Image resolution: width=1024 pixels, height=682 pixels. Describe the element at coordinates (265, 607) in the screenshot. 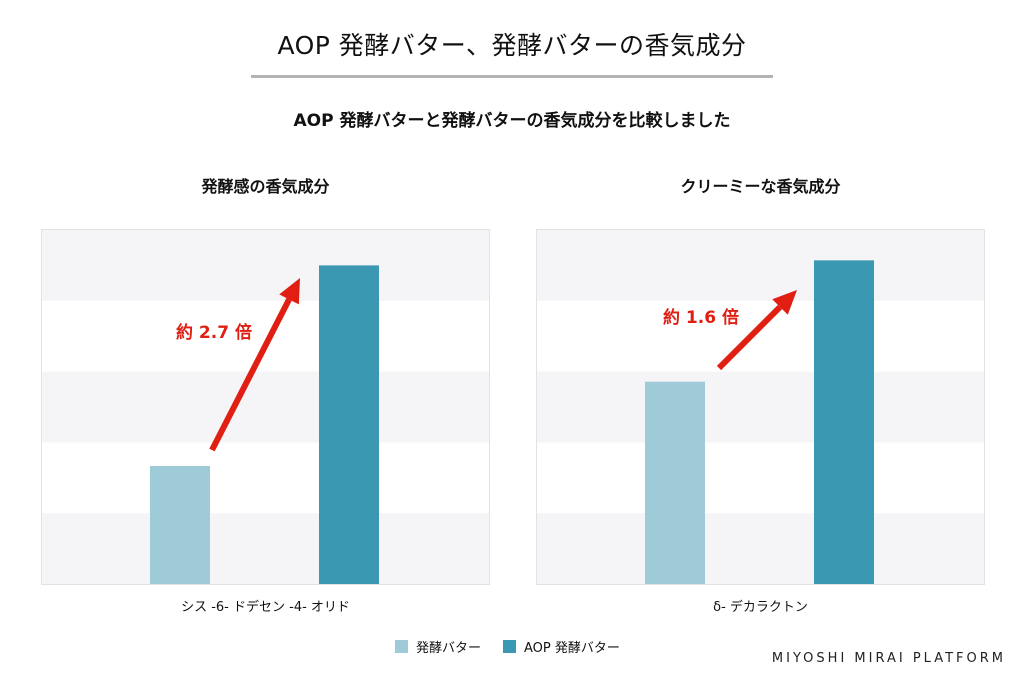

I see `chart-1-x-tick-label: シス -6- ドデセン -4- オリド` at that location.